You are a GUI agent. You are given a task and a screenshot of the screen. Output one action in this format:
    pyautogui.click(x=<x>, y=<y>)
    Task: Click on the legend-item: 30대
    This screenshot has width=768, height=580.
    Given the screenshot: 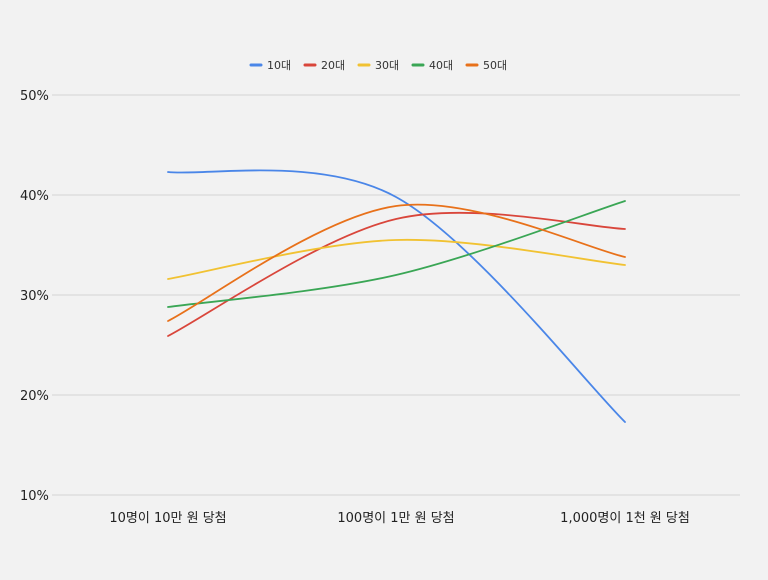 What is the action you would take?
    pyautogui.click(x=378, y=65)
    